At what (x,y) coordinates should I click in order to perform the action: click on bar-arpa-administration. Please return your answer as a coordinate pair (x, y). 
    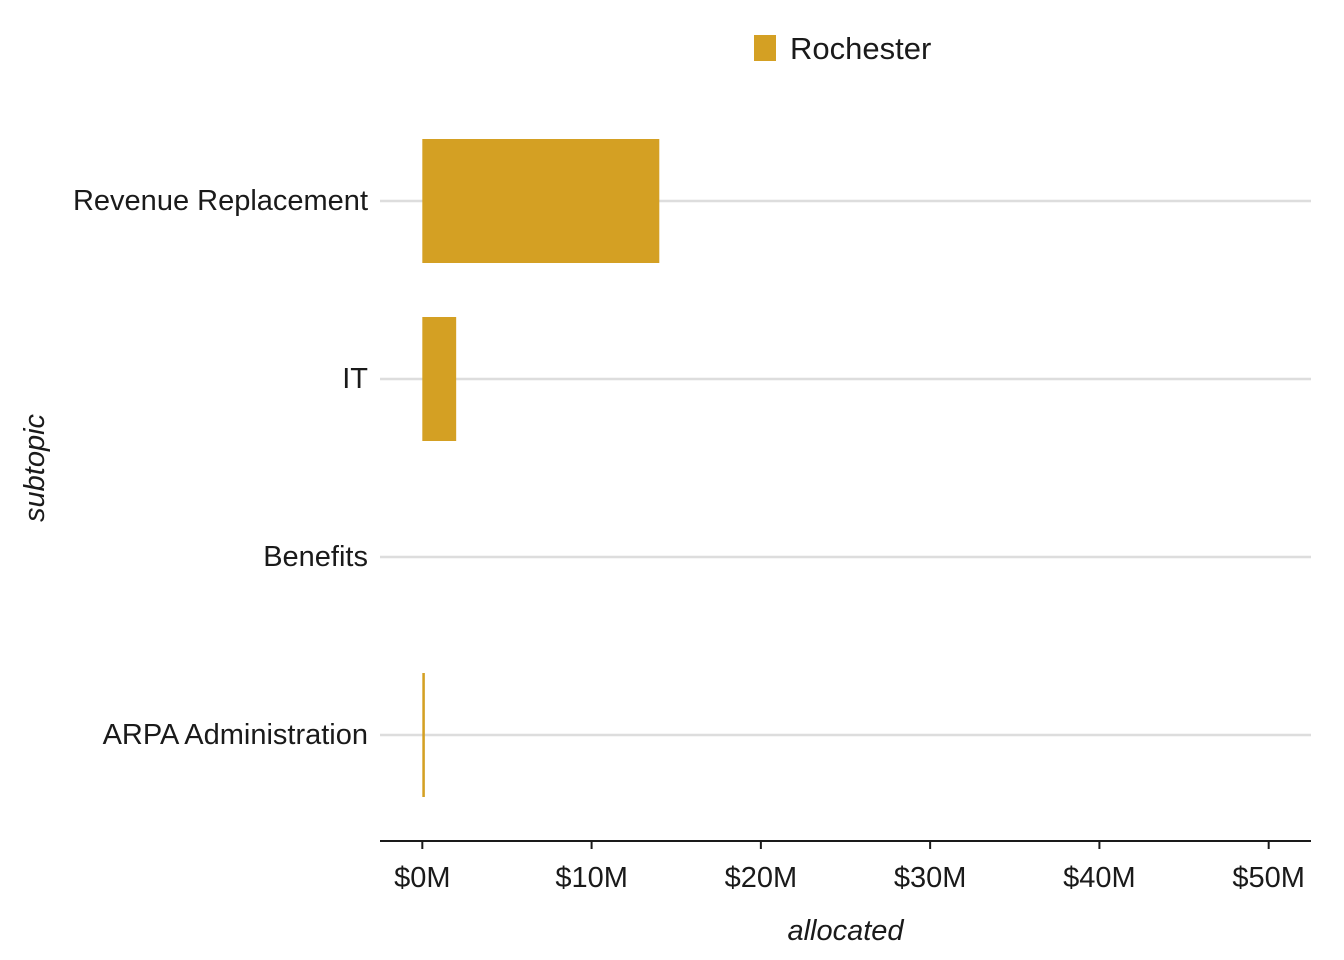
    Looking at the image, I should click on (423, 735).